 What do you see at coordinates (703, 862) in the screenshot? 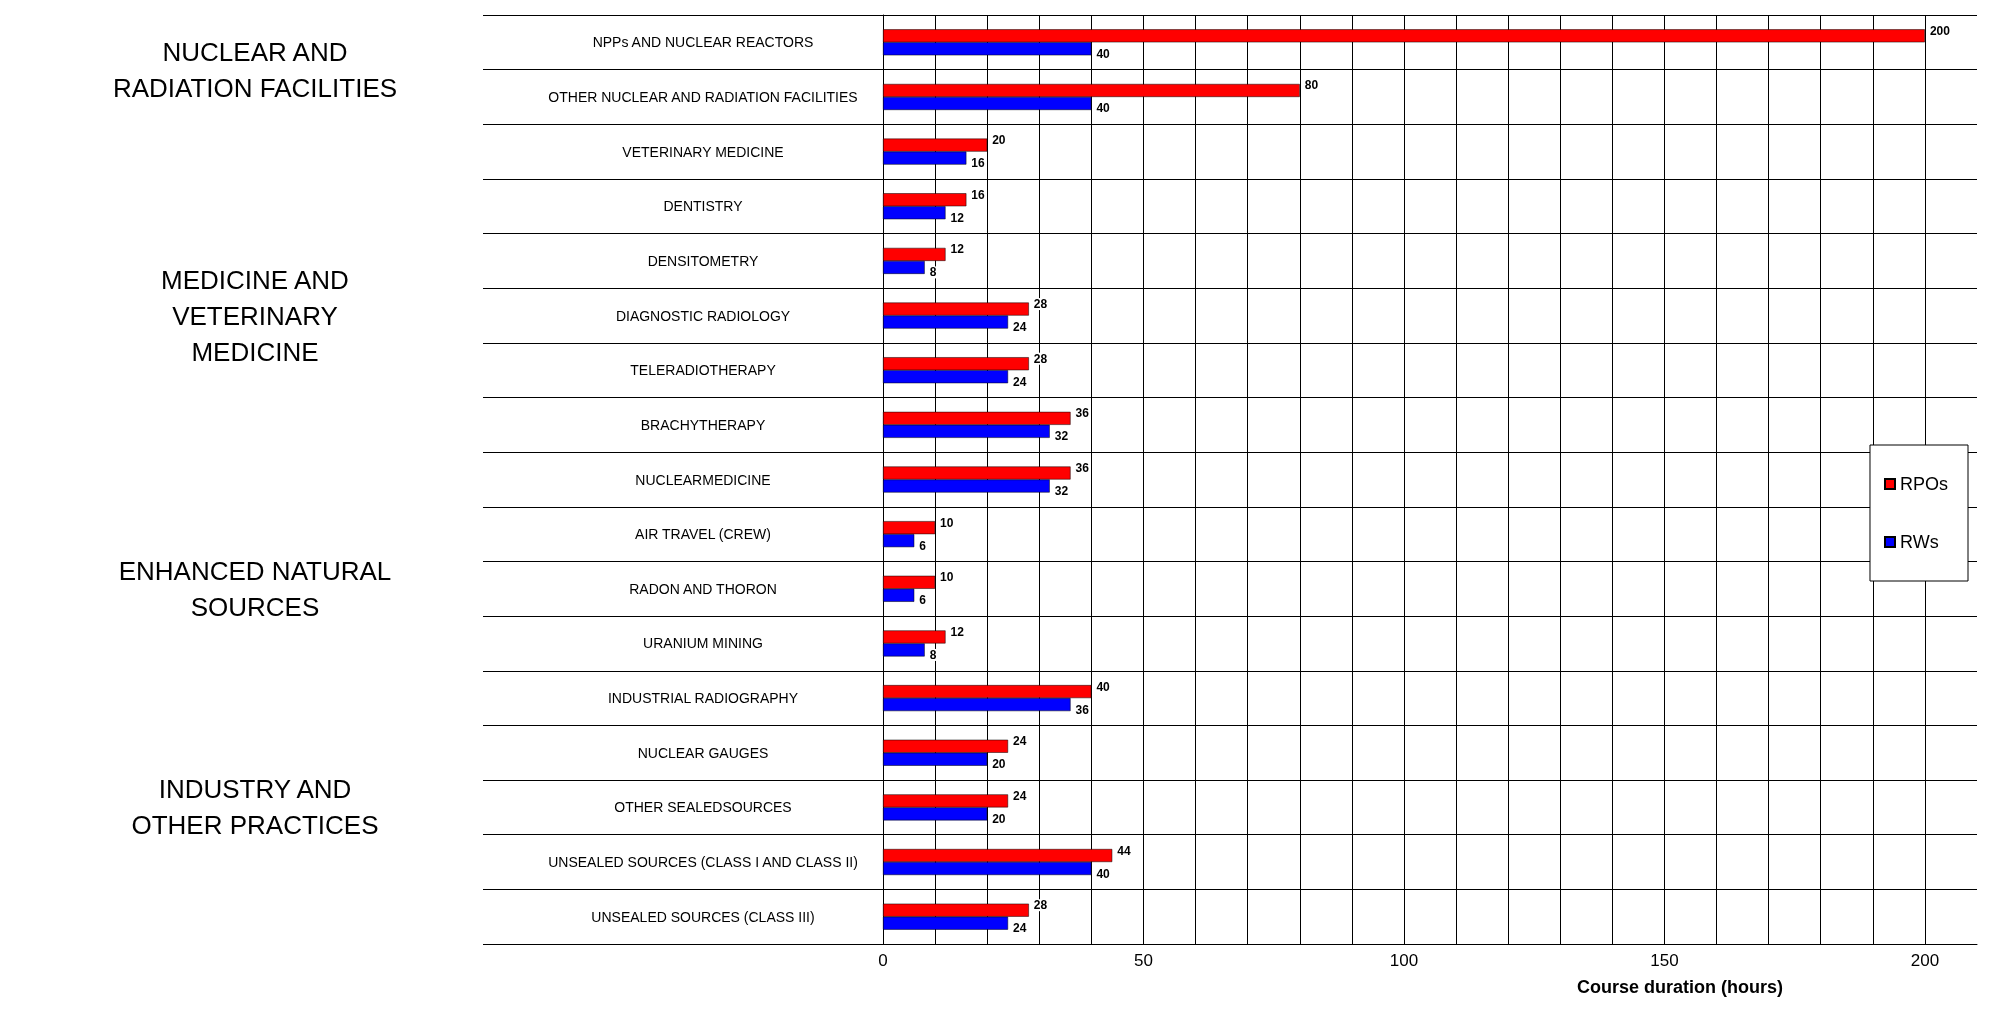
I see `y-tick-label: UNSEALED SOURCES (CLASS I AND CLASS II)` at bounding box center [703, 862].